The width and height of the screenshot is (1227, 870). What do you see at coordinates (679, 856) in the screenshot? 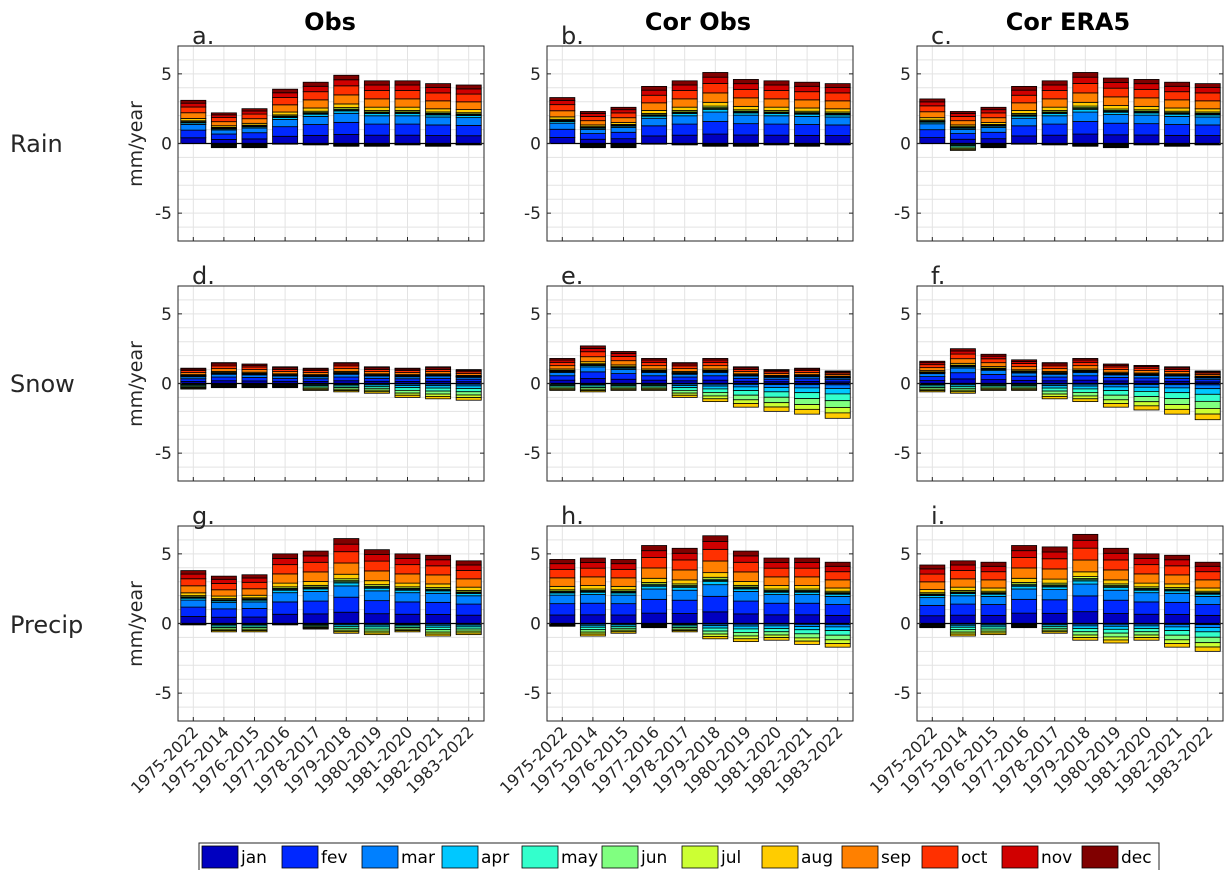
I see `legend: jan fev mar apr may jun jul aug sep oct nov dec` at bounding box center [679, 856].